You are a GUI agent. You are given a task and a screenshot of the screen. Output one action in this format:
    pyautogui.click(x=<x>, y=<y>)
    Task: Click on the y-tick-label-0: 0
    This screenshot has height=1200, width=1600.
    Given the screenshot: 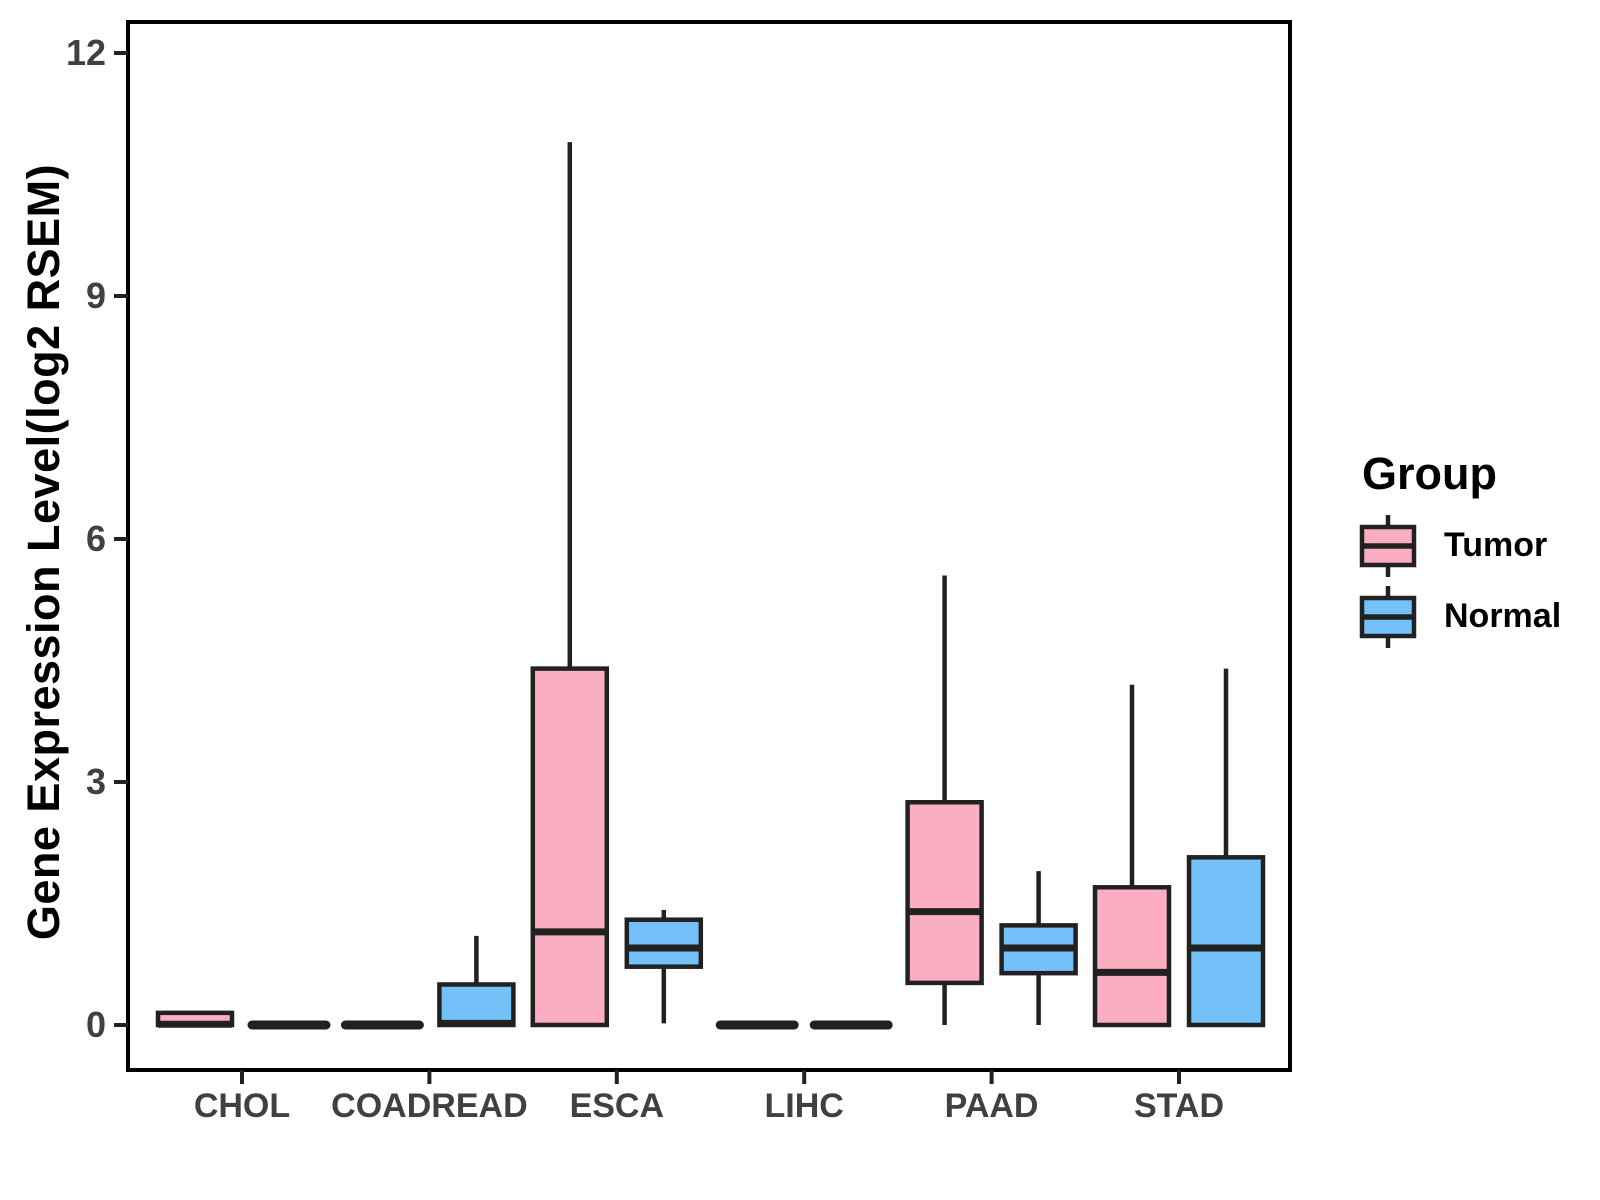 What is the action you would take?
    pyautogui.click(x=96, y=1024)
    